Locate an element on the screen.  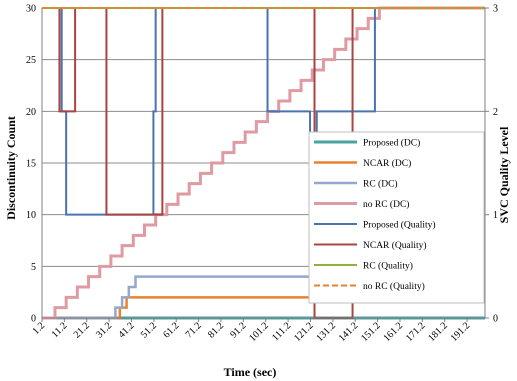
y2-tick-label-0: 0 is located at coordinates (495, 319).